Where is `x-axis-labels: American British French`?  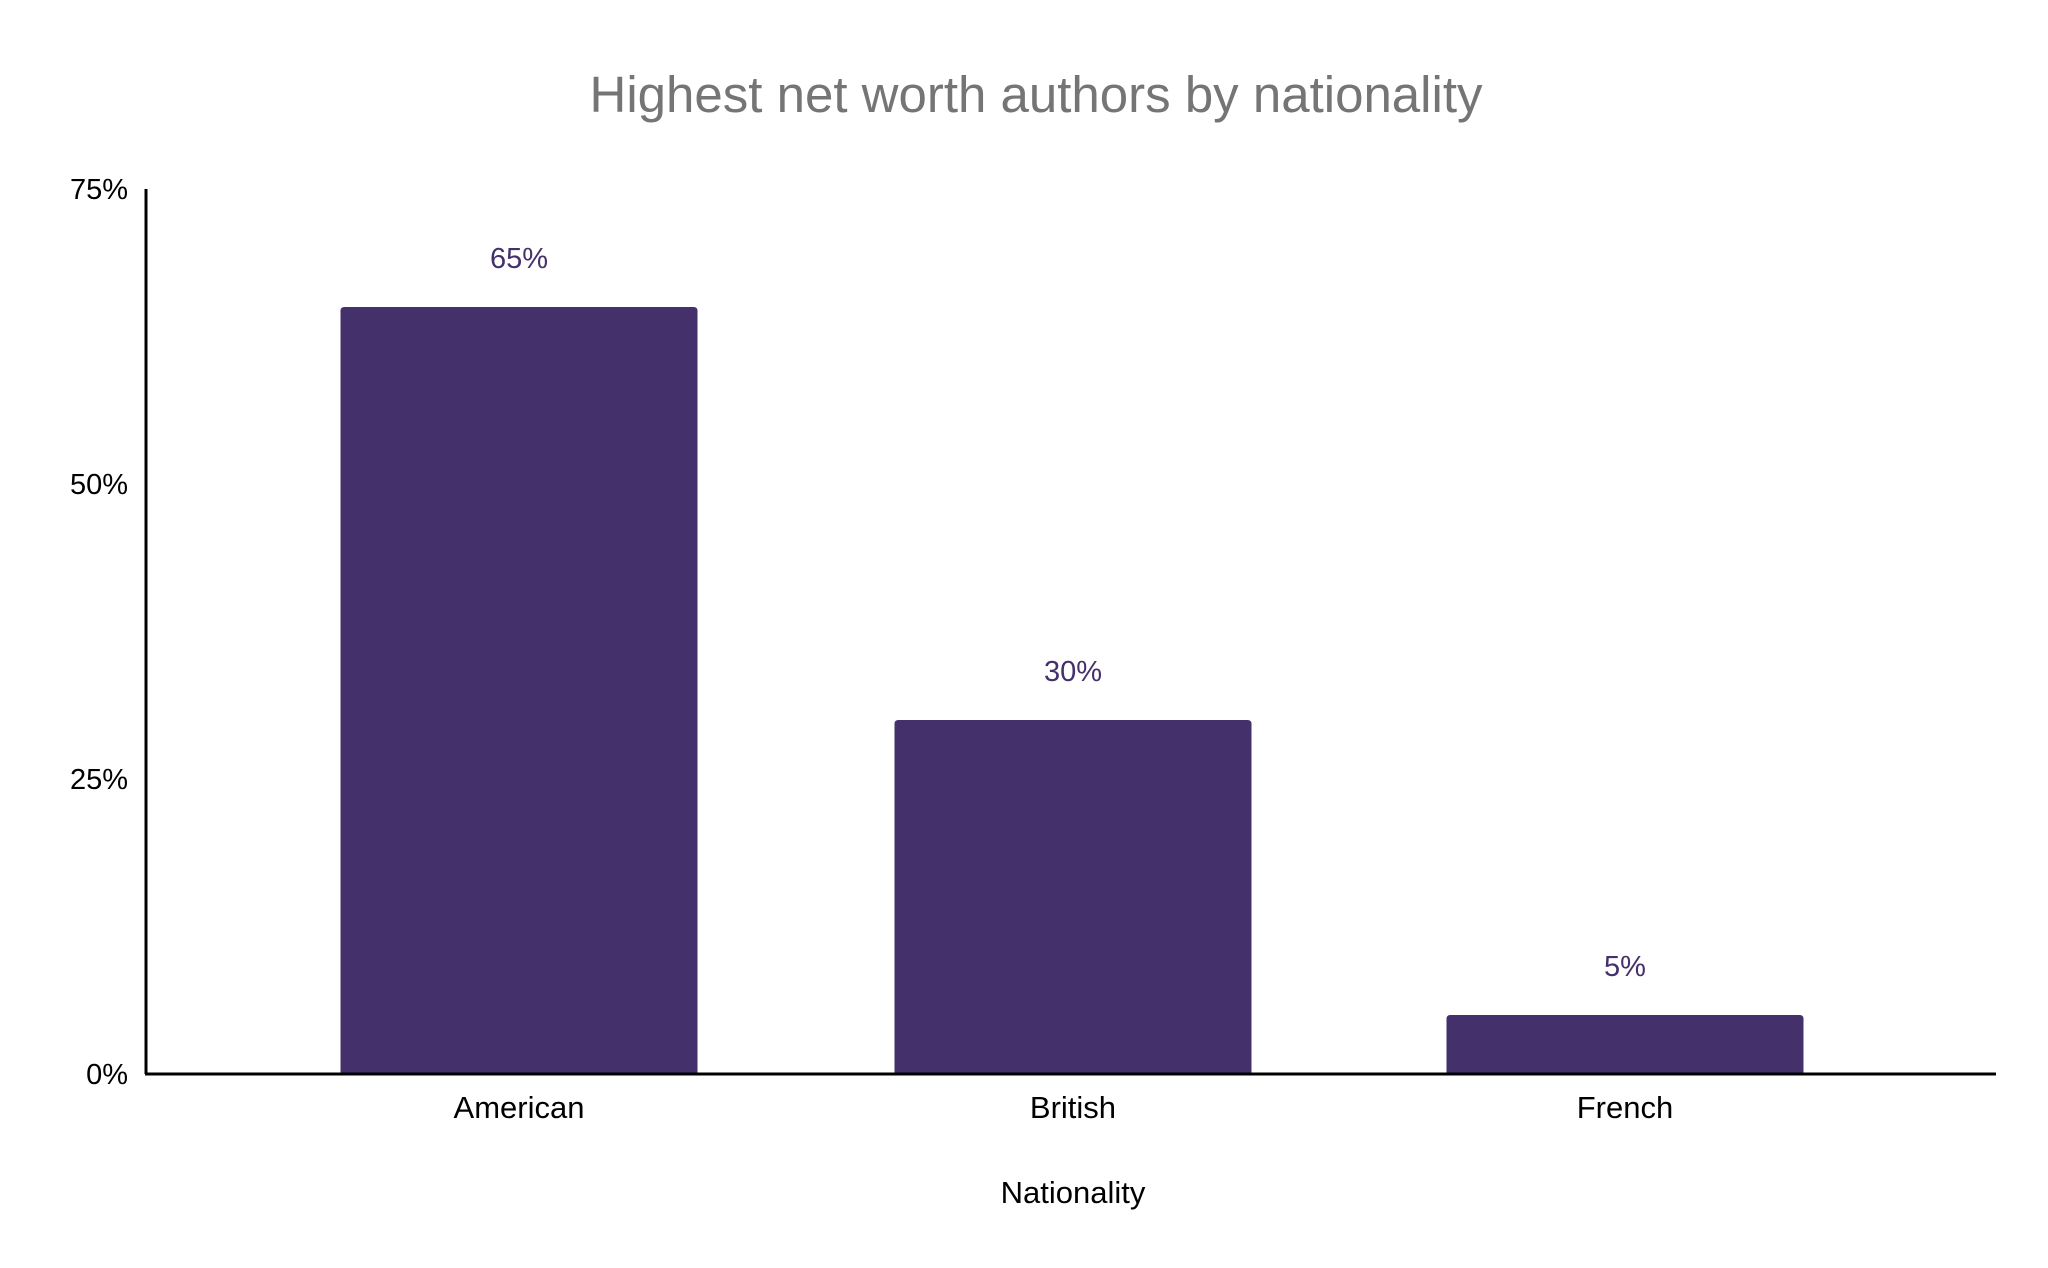
x-axis-labels: American British French is located at coordinates (1064, 1107).